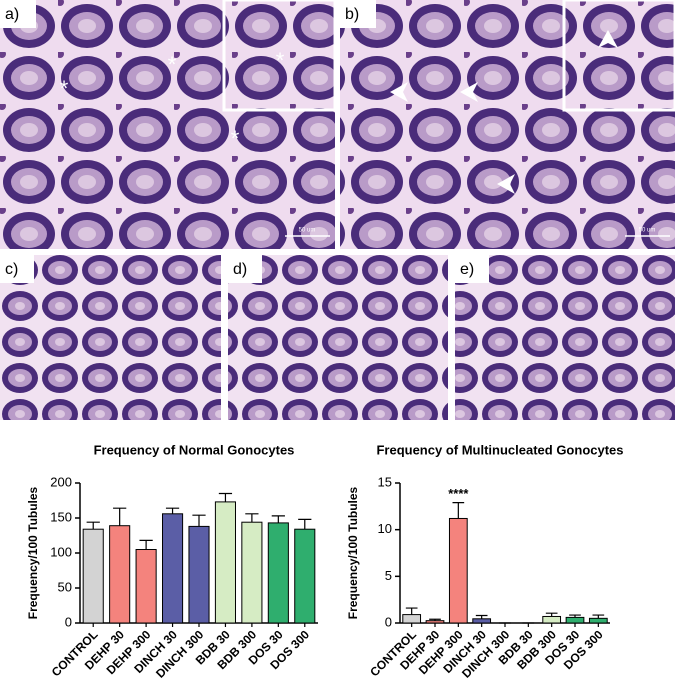 Image resolution: width=675 pixels, height=695 pixels. I want to click on micrograph-c, so click(110, 337).